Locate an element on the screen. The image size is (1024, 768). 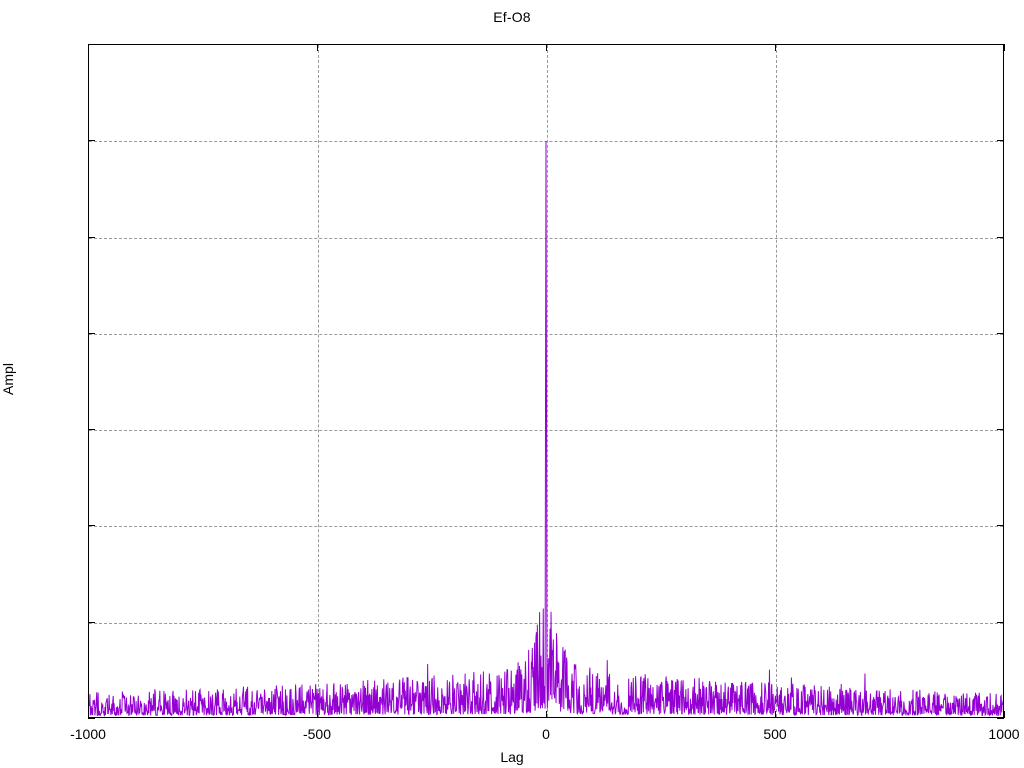
chart-title: Ef-O8 is located at coordinates (512, 17).